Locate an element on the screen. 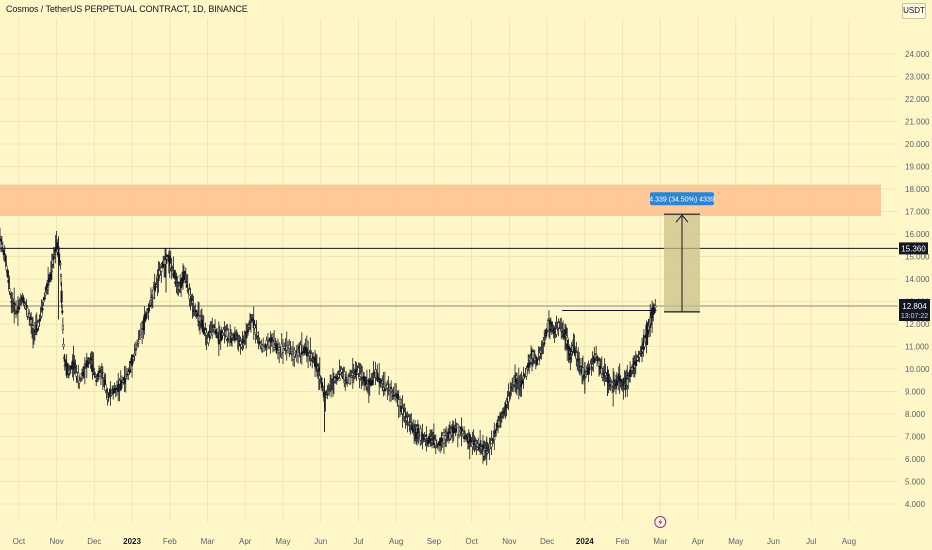 Image resolution: width=932 pixels, height=550 pixels. x-axis-label: Dec is located at coordinates (94, 541).